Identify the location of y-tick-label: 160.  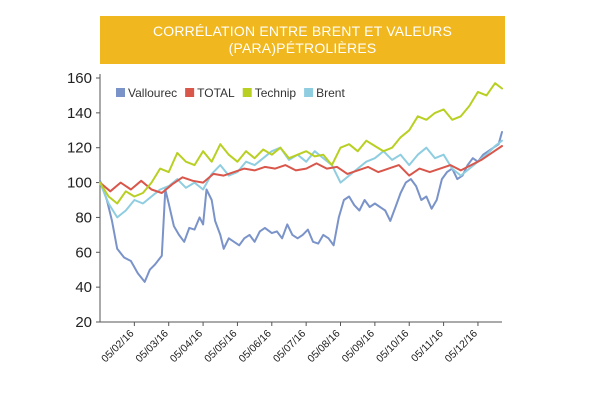
(79, 78).